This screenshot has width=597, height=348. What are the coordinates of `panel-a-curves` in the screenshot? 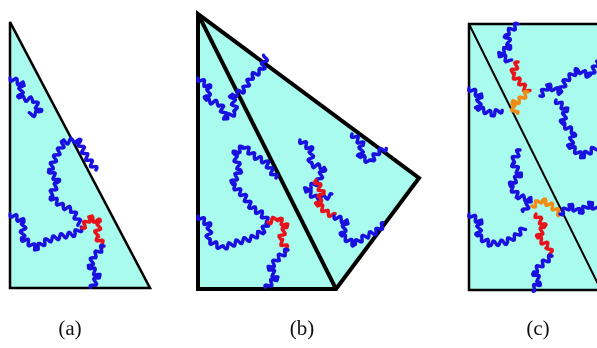 It's located at (57, 182).